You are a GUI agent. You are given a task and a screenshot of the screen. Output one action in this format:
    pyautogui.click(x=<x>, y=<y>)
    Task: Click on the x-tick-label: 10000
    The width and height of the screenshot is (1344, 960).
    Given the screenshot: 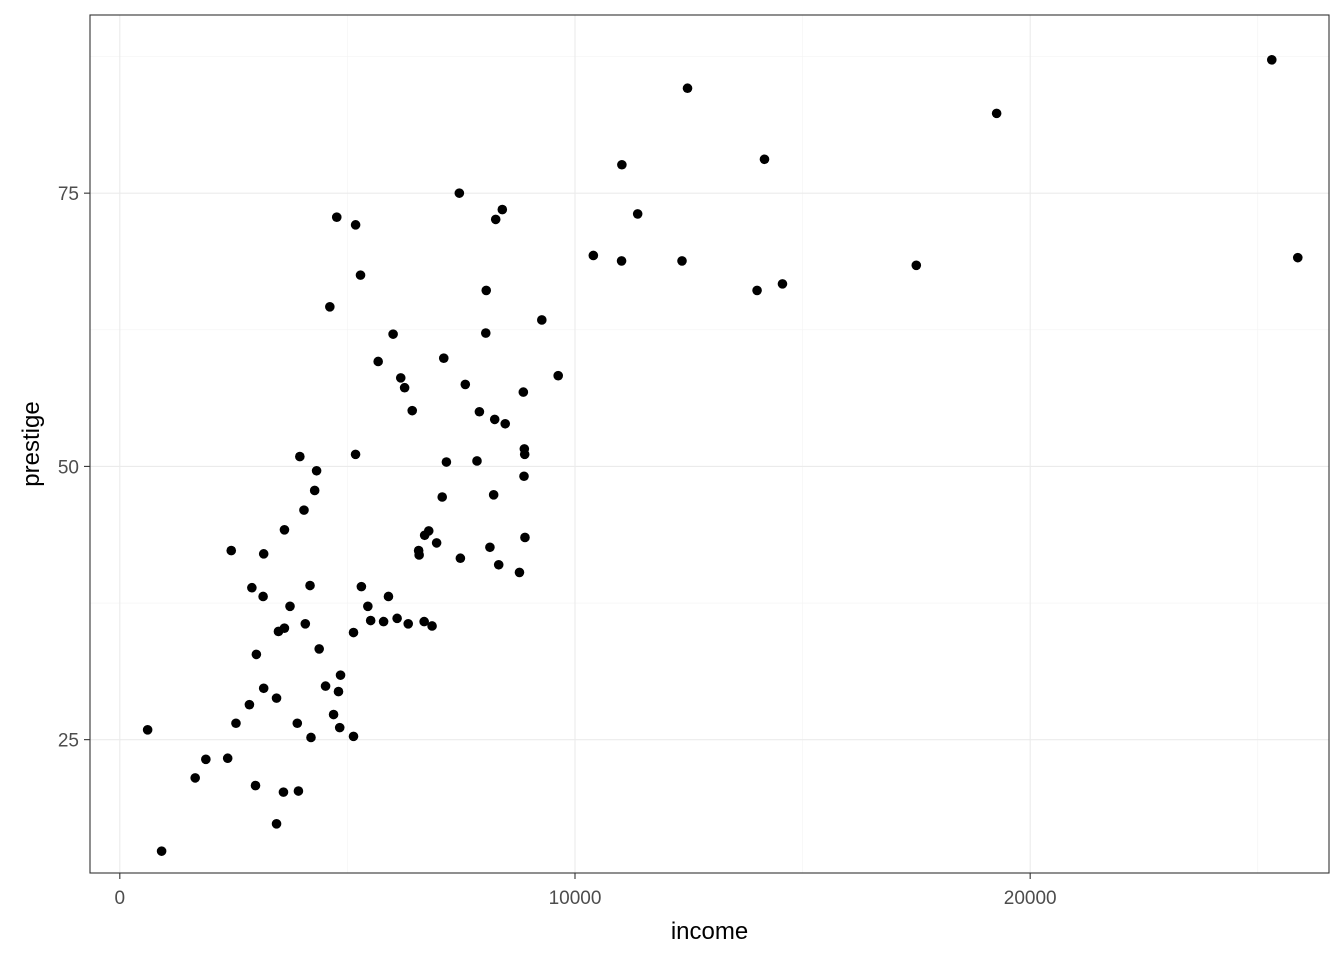 What is the action you would take?
    pyautogui.click(x=575, y=898)
    